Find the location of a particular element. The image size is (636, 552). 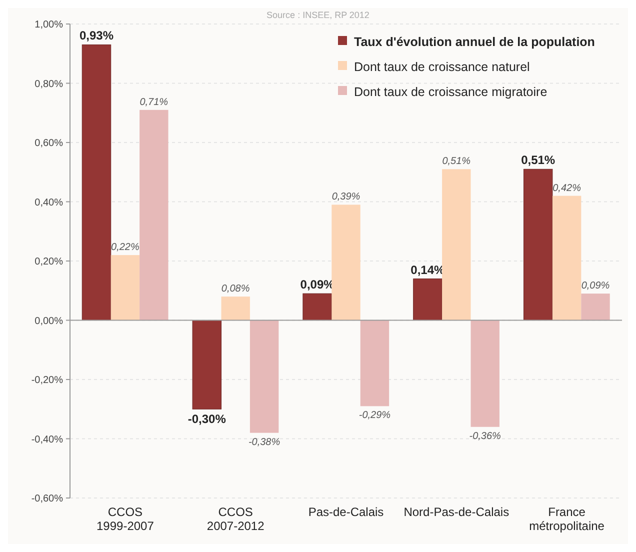

y-tick-label: 0,60% is located at coordinates (49, 143).